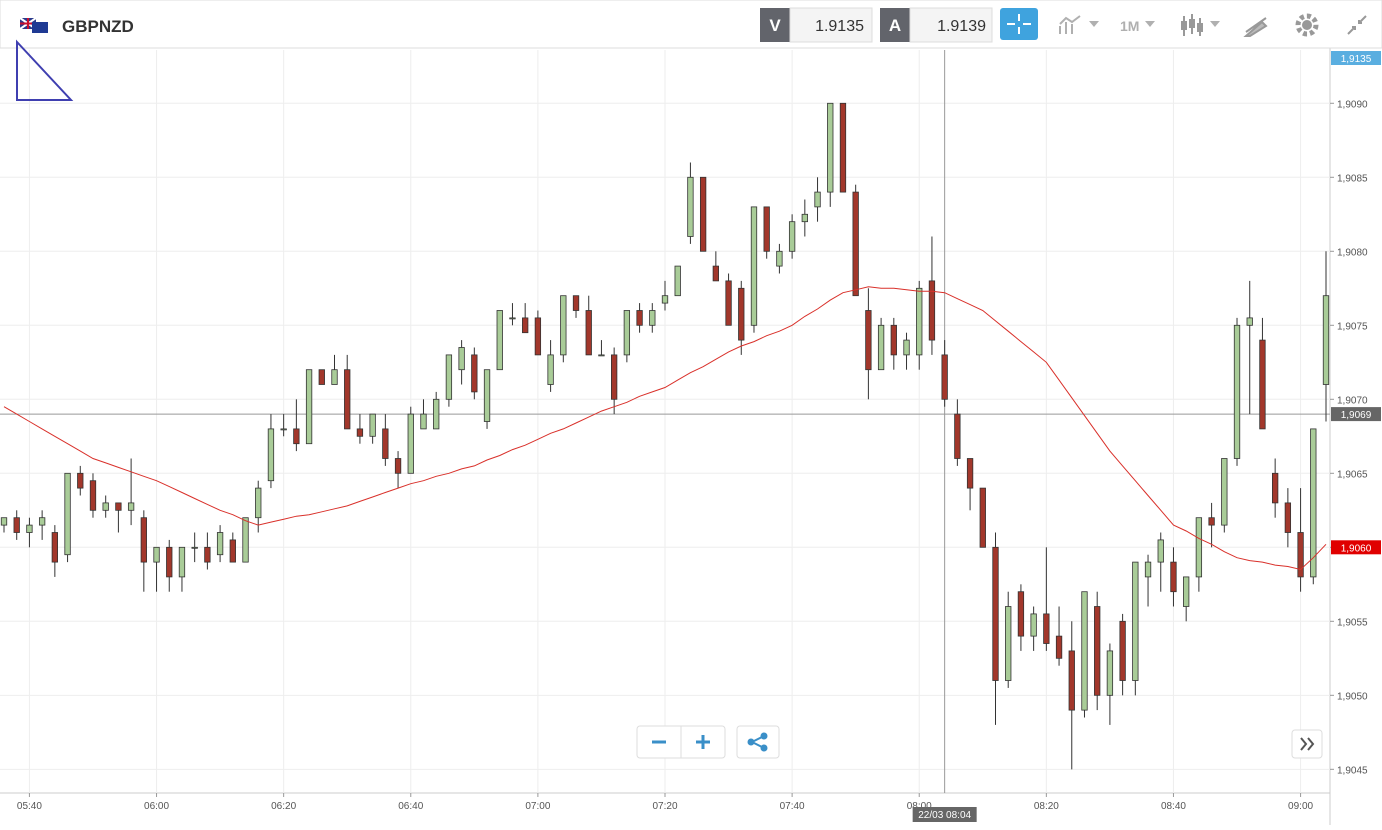 Image resolution: width=1382 pixels, height=830 pixels. What do you see at coordinates (1215, 24) in the screenshot?
I see `dropdown-arrow` at bounding box center [1215, 24].